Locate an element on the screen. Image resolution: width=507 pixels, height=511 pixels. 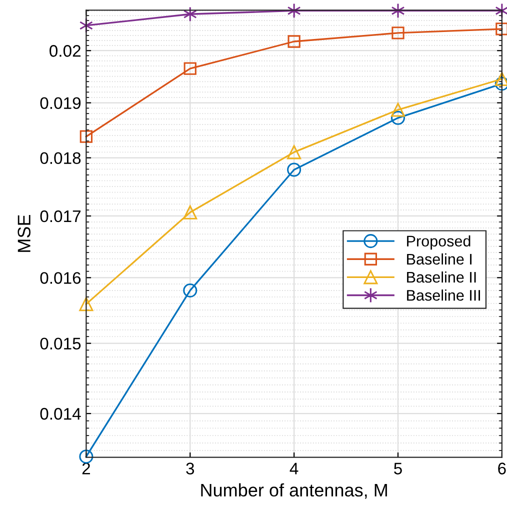
y-tick-label: 0.015 is located at coordinates (60, 344).